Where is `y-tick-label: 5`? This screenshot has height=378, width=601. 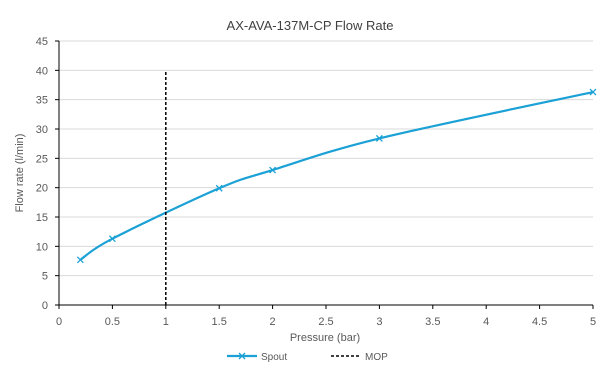
y-tick-label: 5 is located at coordinates (45, 277).